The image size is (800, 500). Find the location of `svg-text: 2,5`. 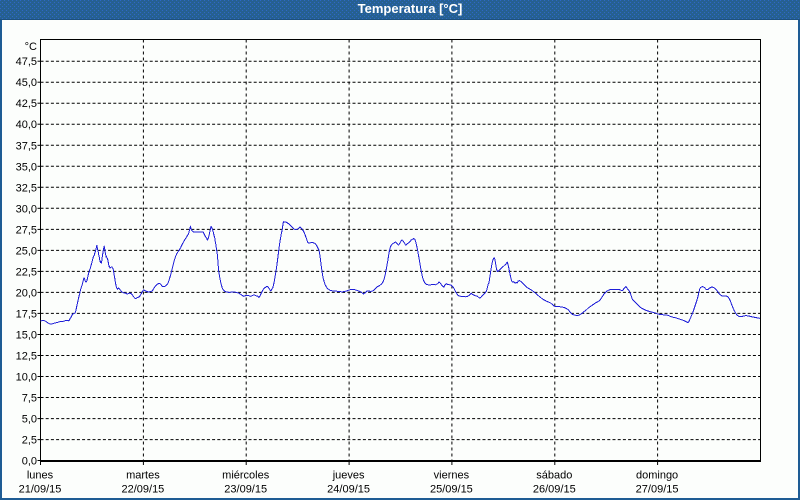

svg-text: 2,5 is located at coordinates (29, 441).